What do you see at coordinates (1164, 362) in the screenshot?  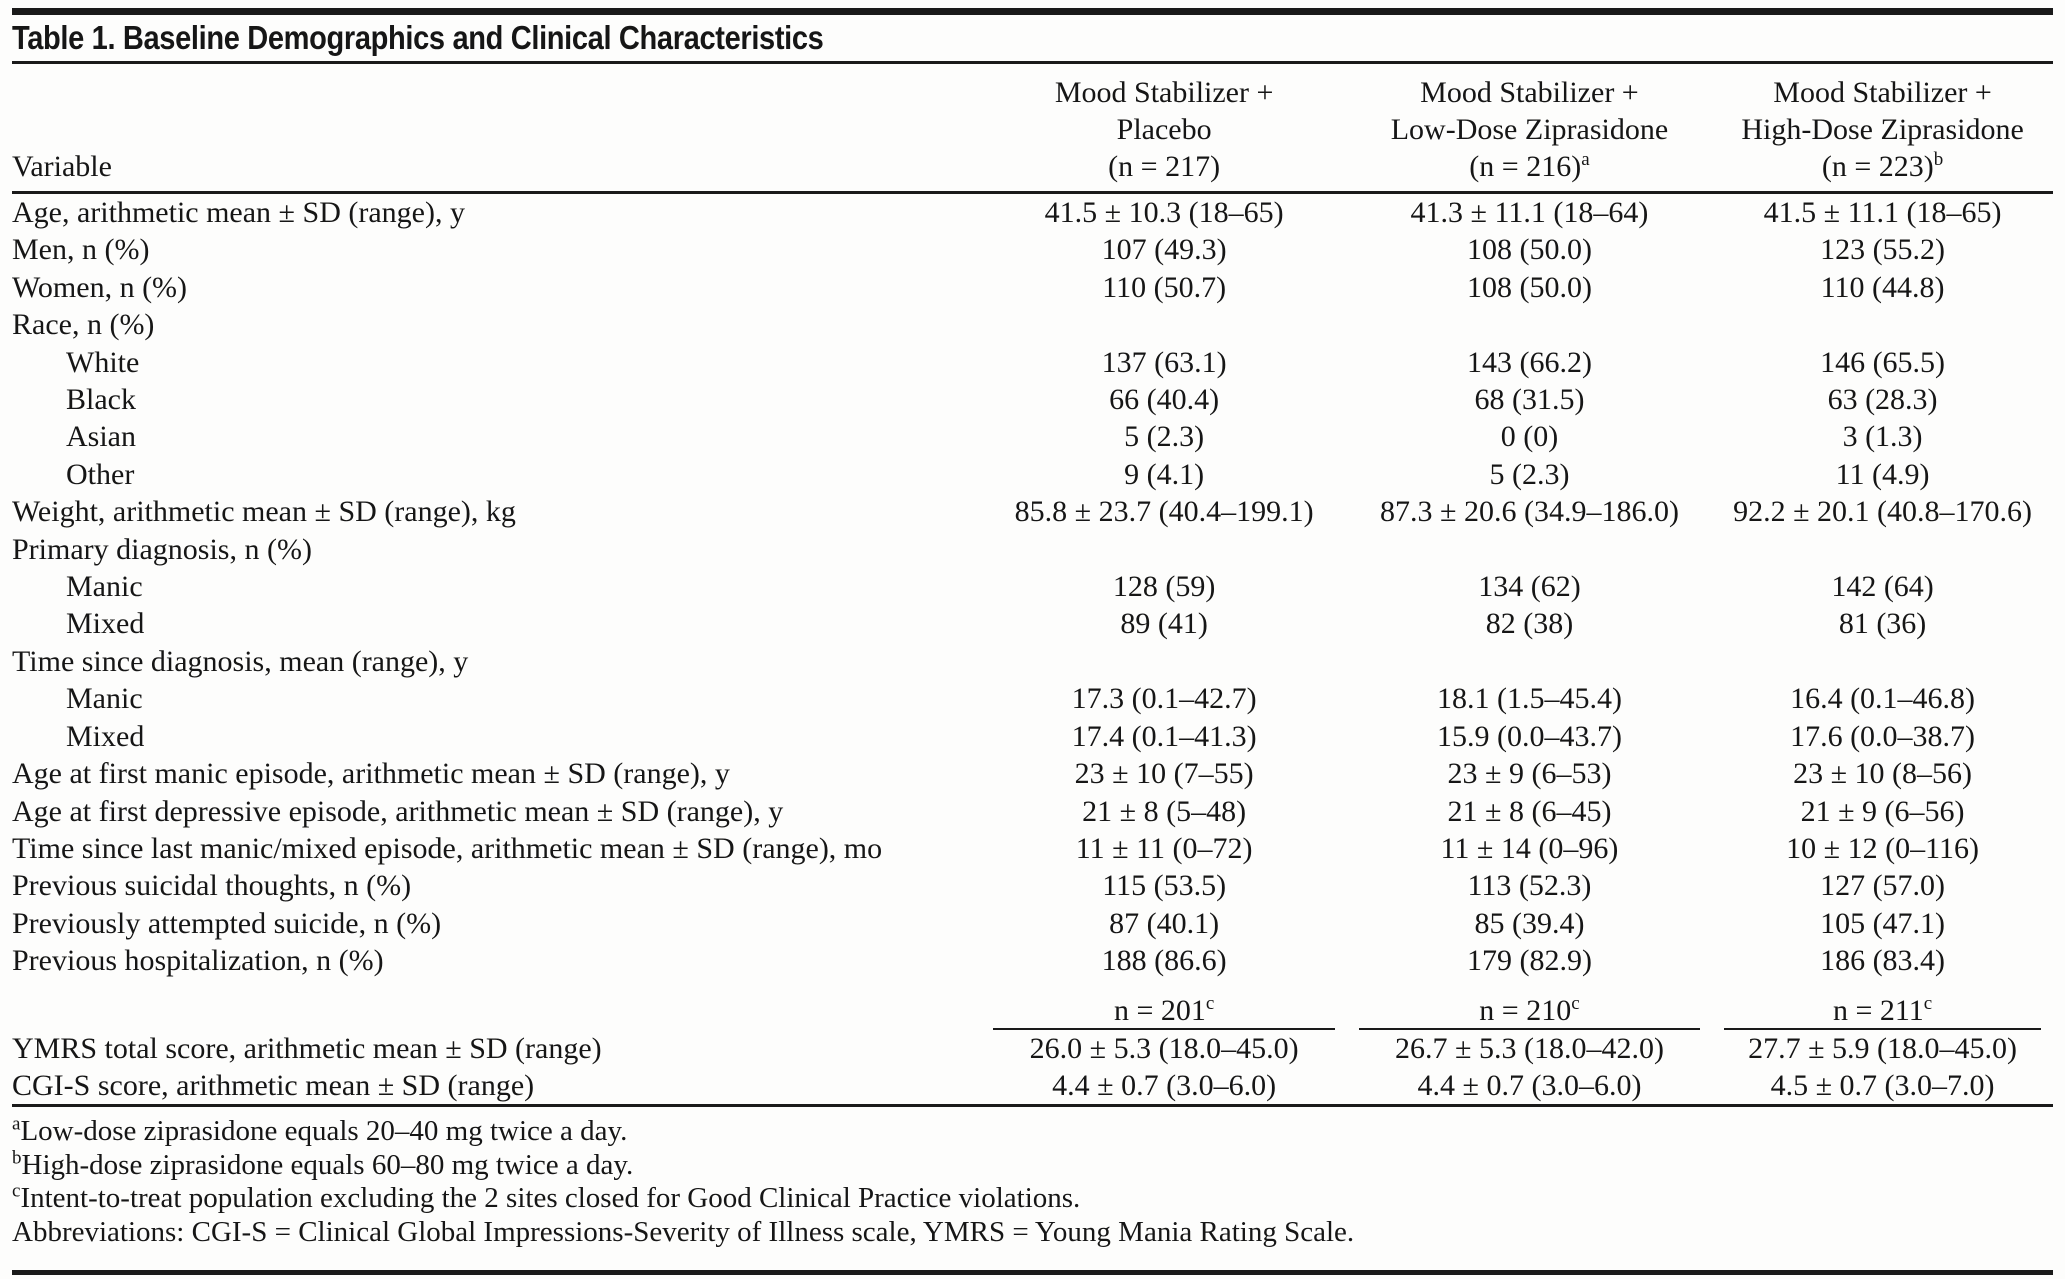 I see `value-cell: 137 (63.1)` at bounding box center [1164, 362].